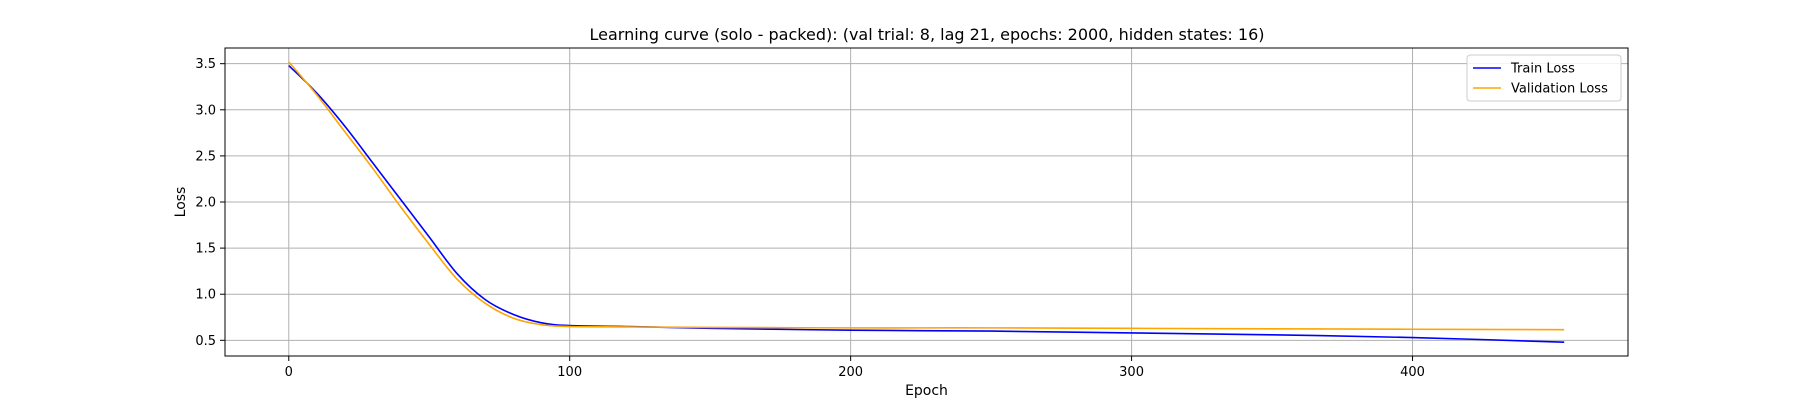  What do you see at coordinates (1559, 89) in the screenshot?
I see `legend-validation-loss-label: Validation Loss` at bounding box center [1559, 89].